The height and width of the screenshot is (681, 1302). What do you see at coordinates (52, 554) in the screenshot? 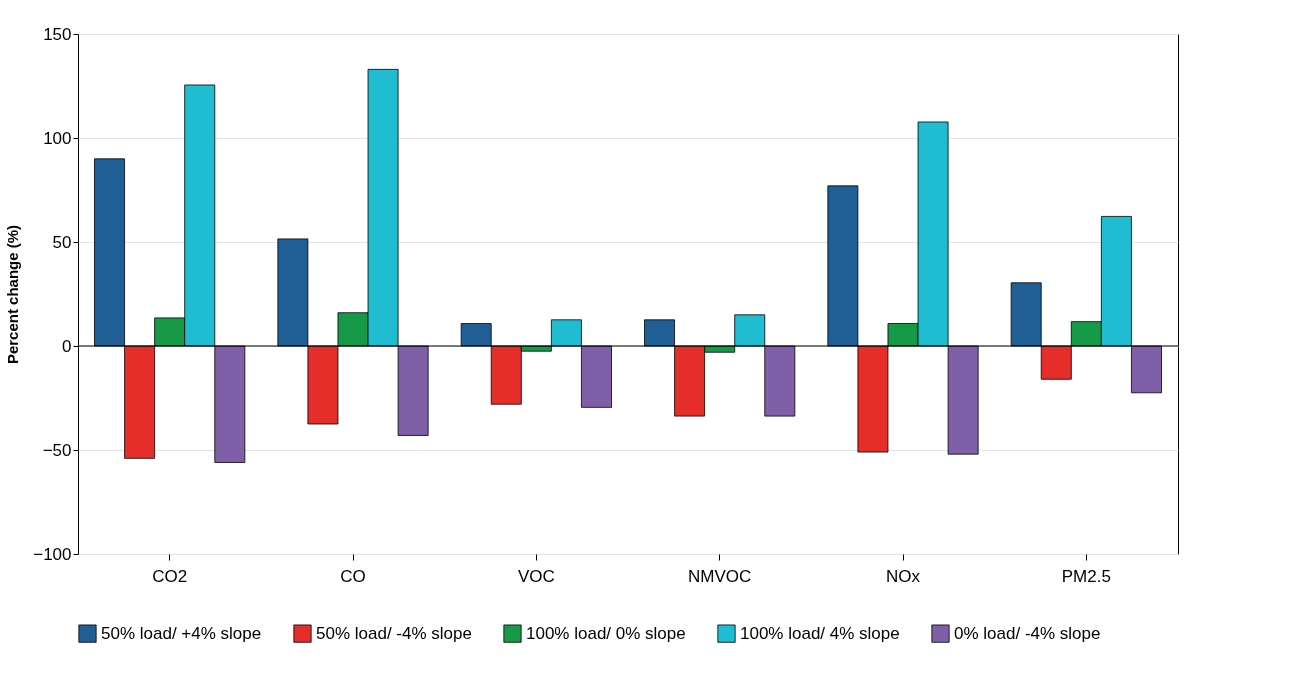
I see `y-tick-label: −100` at bounding box center [52, 554].